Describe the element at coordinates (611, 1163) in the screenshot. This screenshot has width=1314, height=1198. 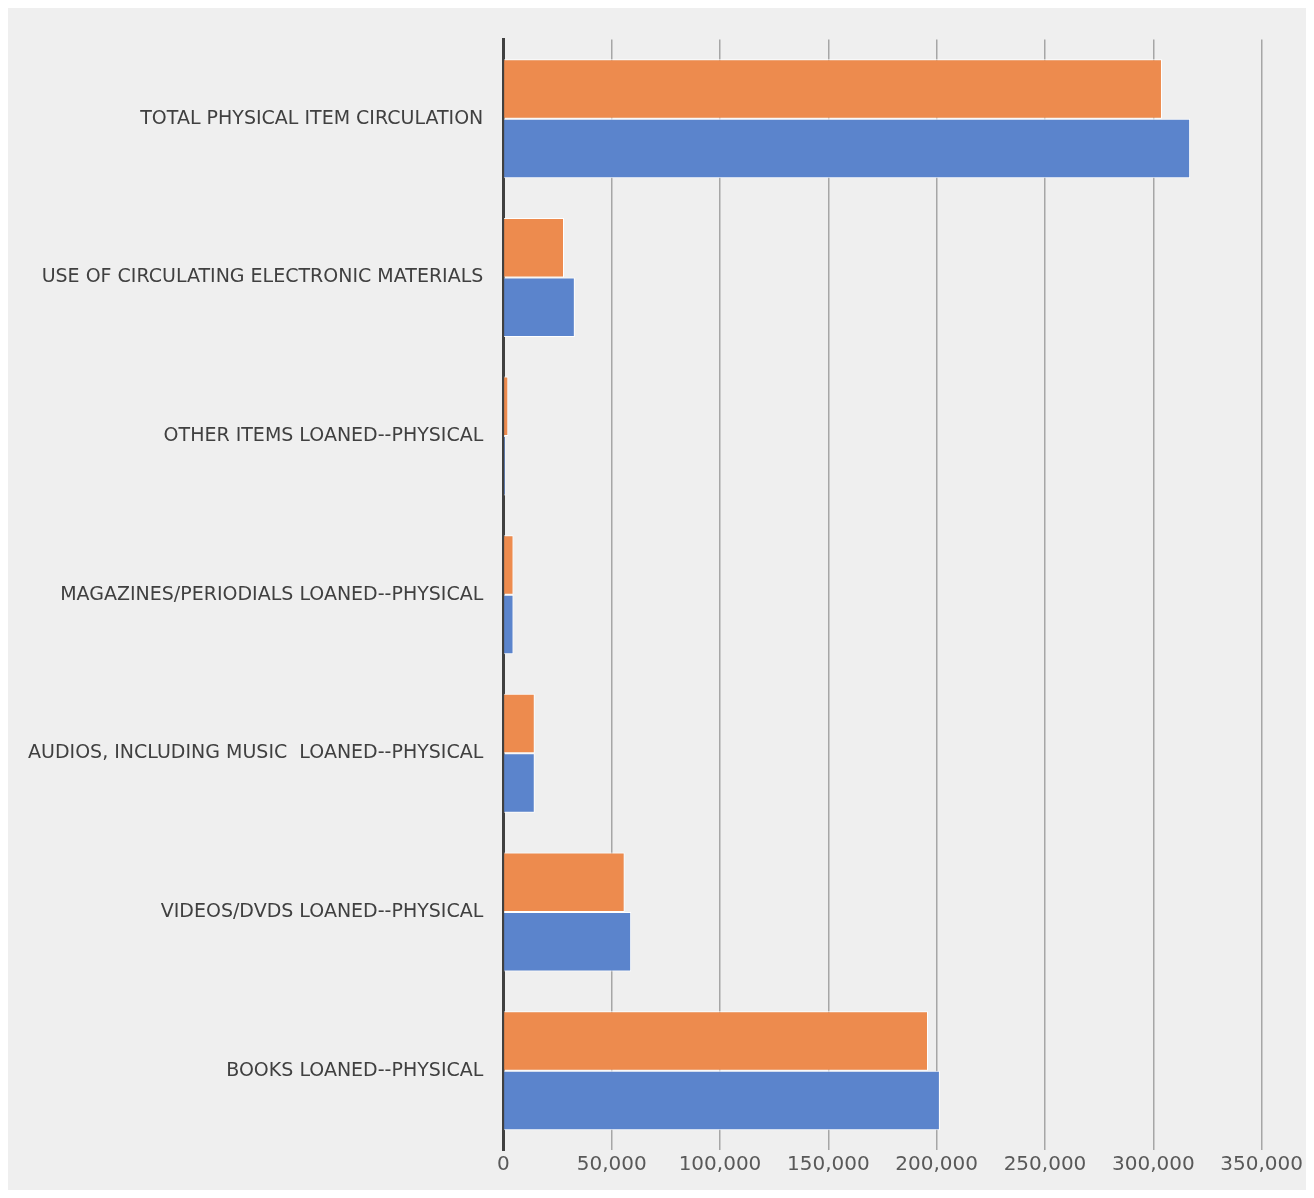
I see `x-tick-label: 50,000` at that location.